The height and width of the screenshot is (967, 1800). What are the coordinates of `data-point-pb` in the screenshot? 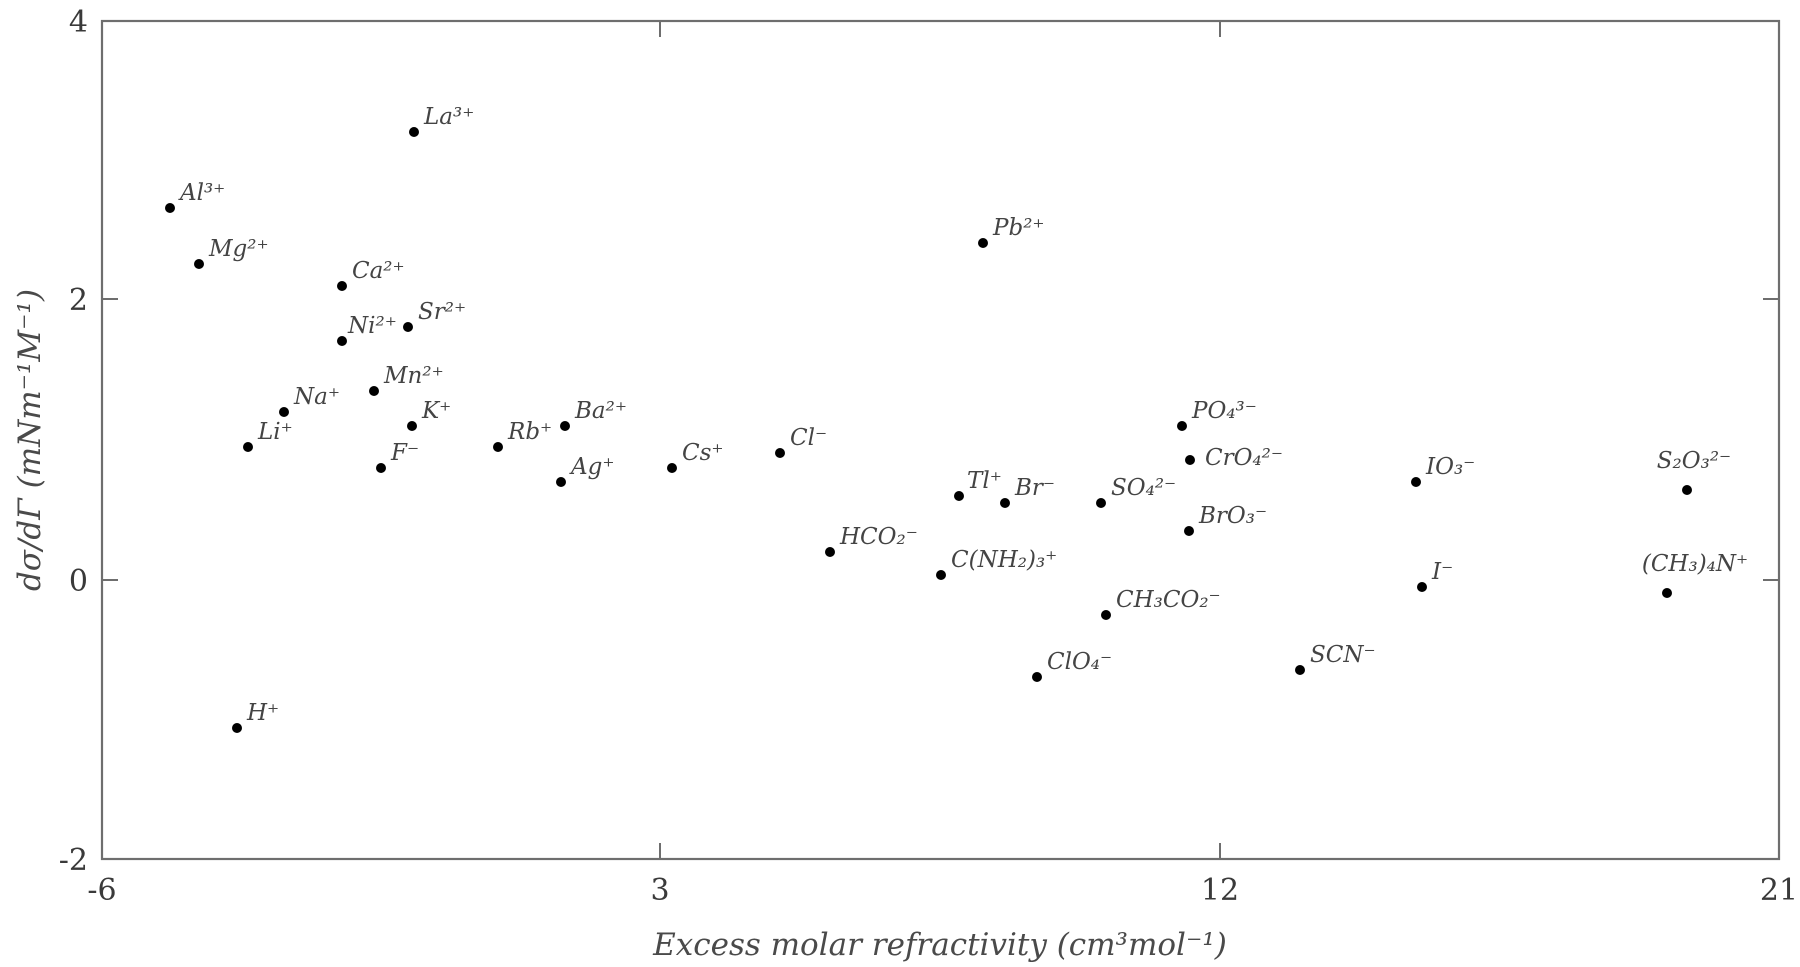 It's located at (983, 243).